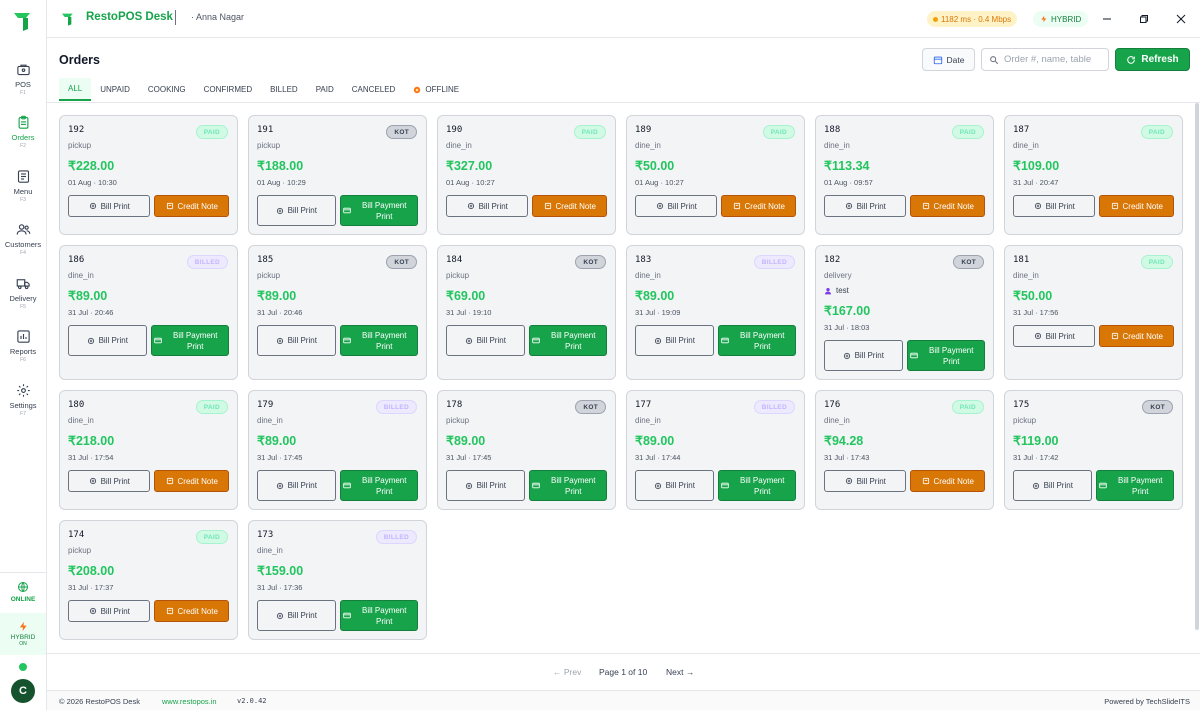 This screenshot has height=710, width=1200. I want to click on sidebar-item-pos: POS F1, so click(23, 79).